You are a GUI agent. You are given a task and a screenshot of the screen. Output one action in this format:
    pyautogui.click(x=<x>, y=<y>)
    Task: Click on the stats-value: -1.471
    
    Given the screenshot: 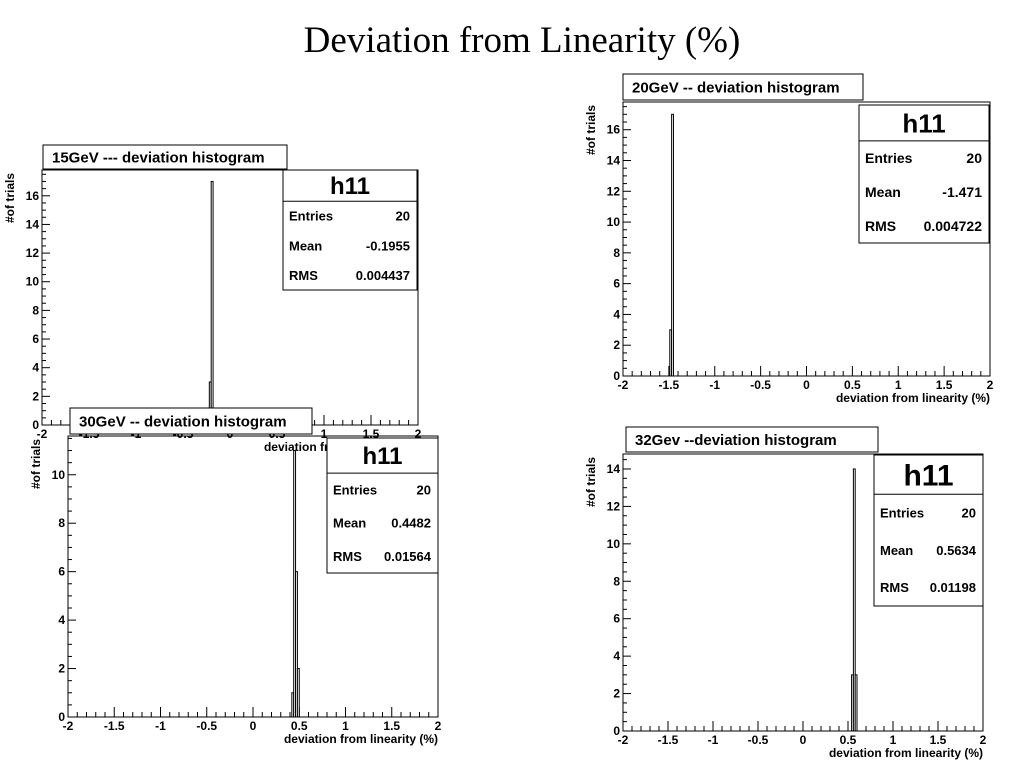 What is the action you would take?
    pyautogui.click(x=962, y=192)
    